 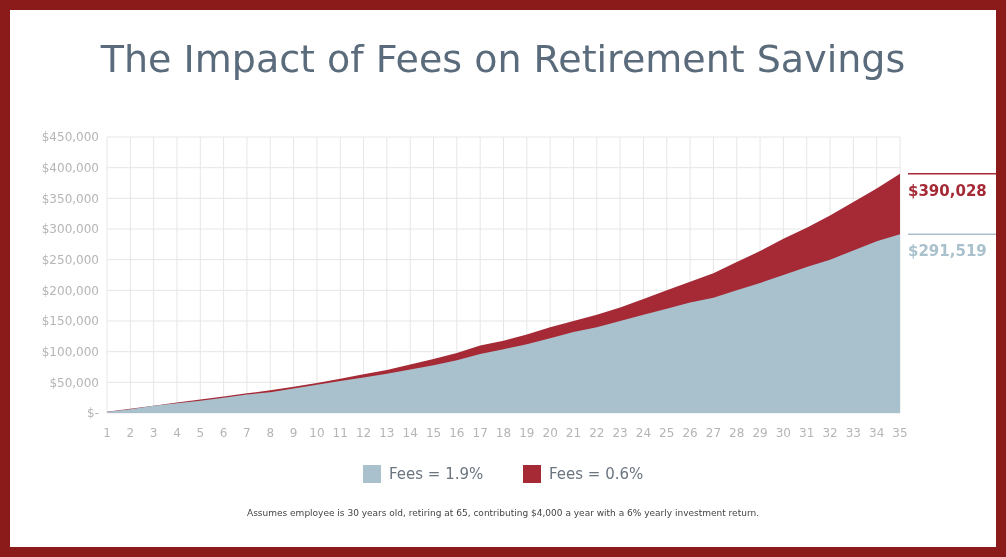 What do you see at coordinates (947, 251) in the screenshot?
I see `annotation: $291,519` at bounding box center [947, 251].